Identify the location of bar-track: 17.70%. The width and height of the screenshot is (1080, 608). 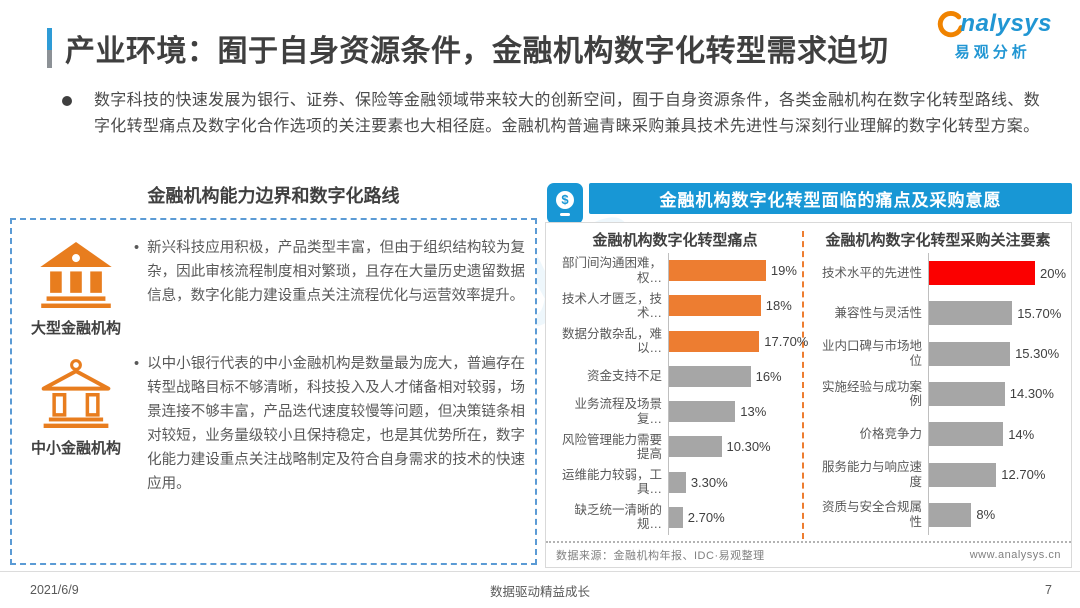
(738, 341).